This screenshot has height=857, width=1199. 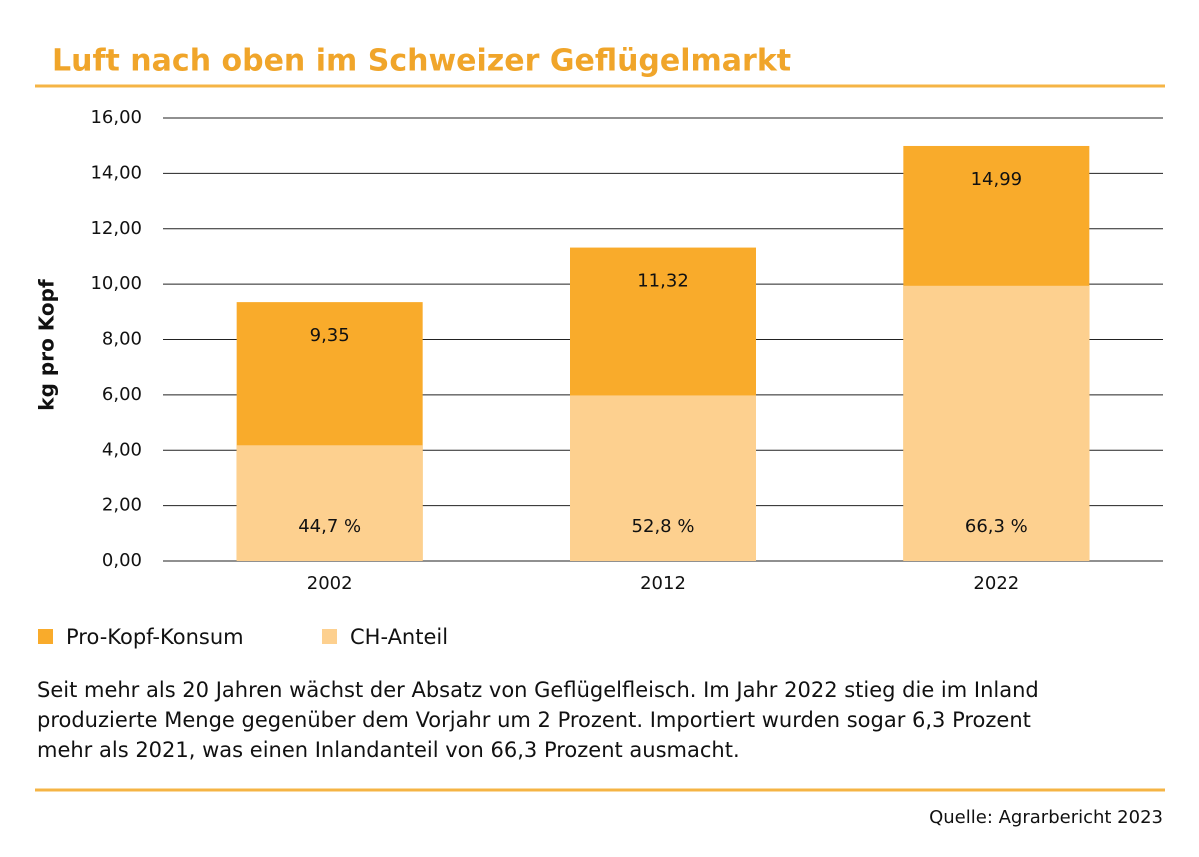 What do you see at coordinates (330, 583) in the screenshot?
I see `x-tick-label: 2002` at bounding box center [330, 583].